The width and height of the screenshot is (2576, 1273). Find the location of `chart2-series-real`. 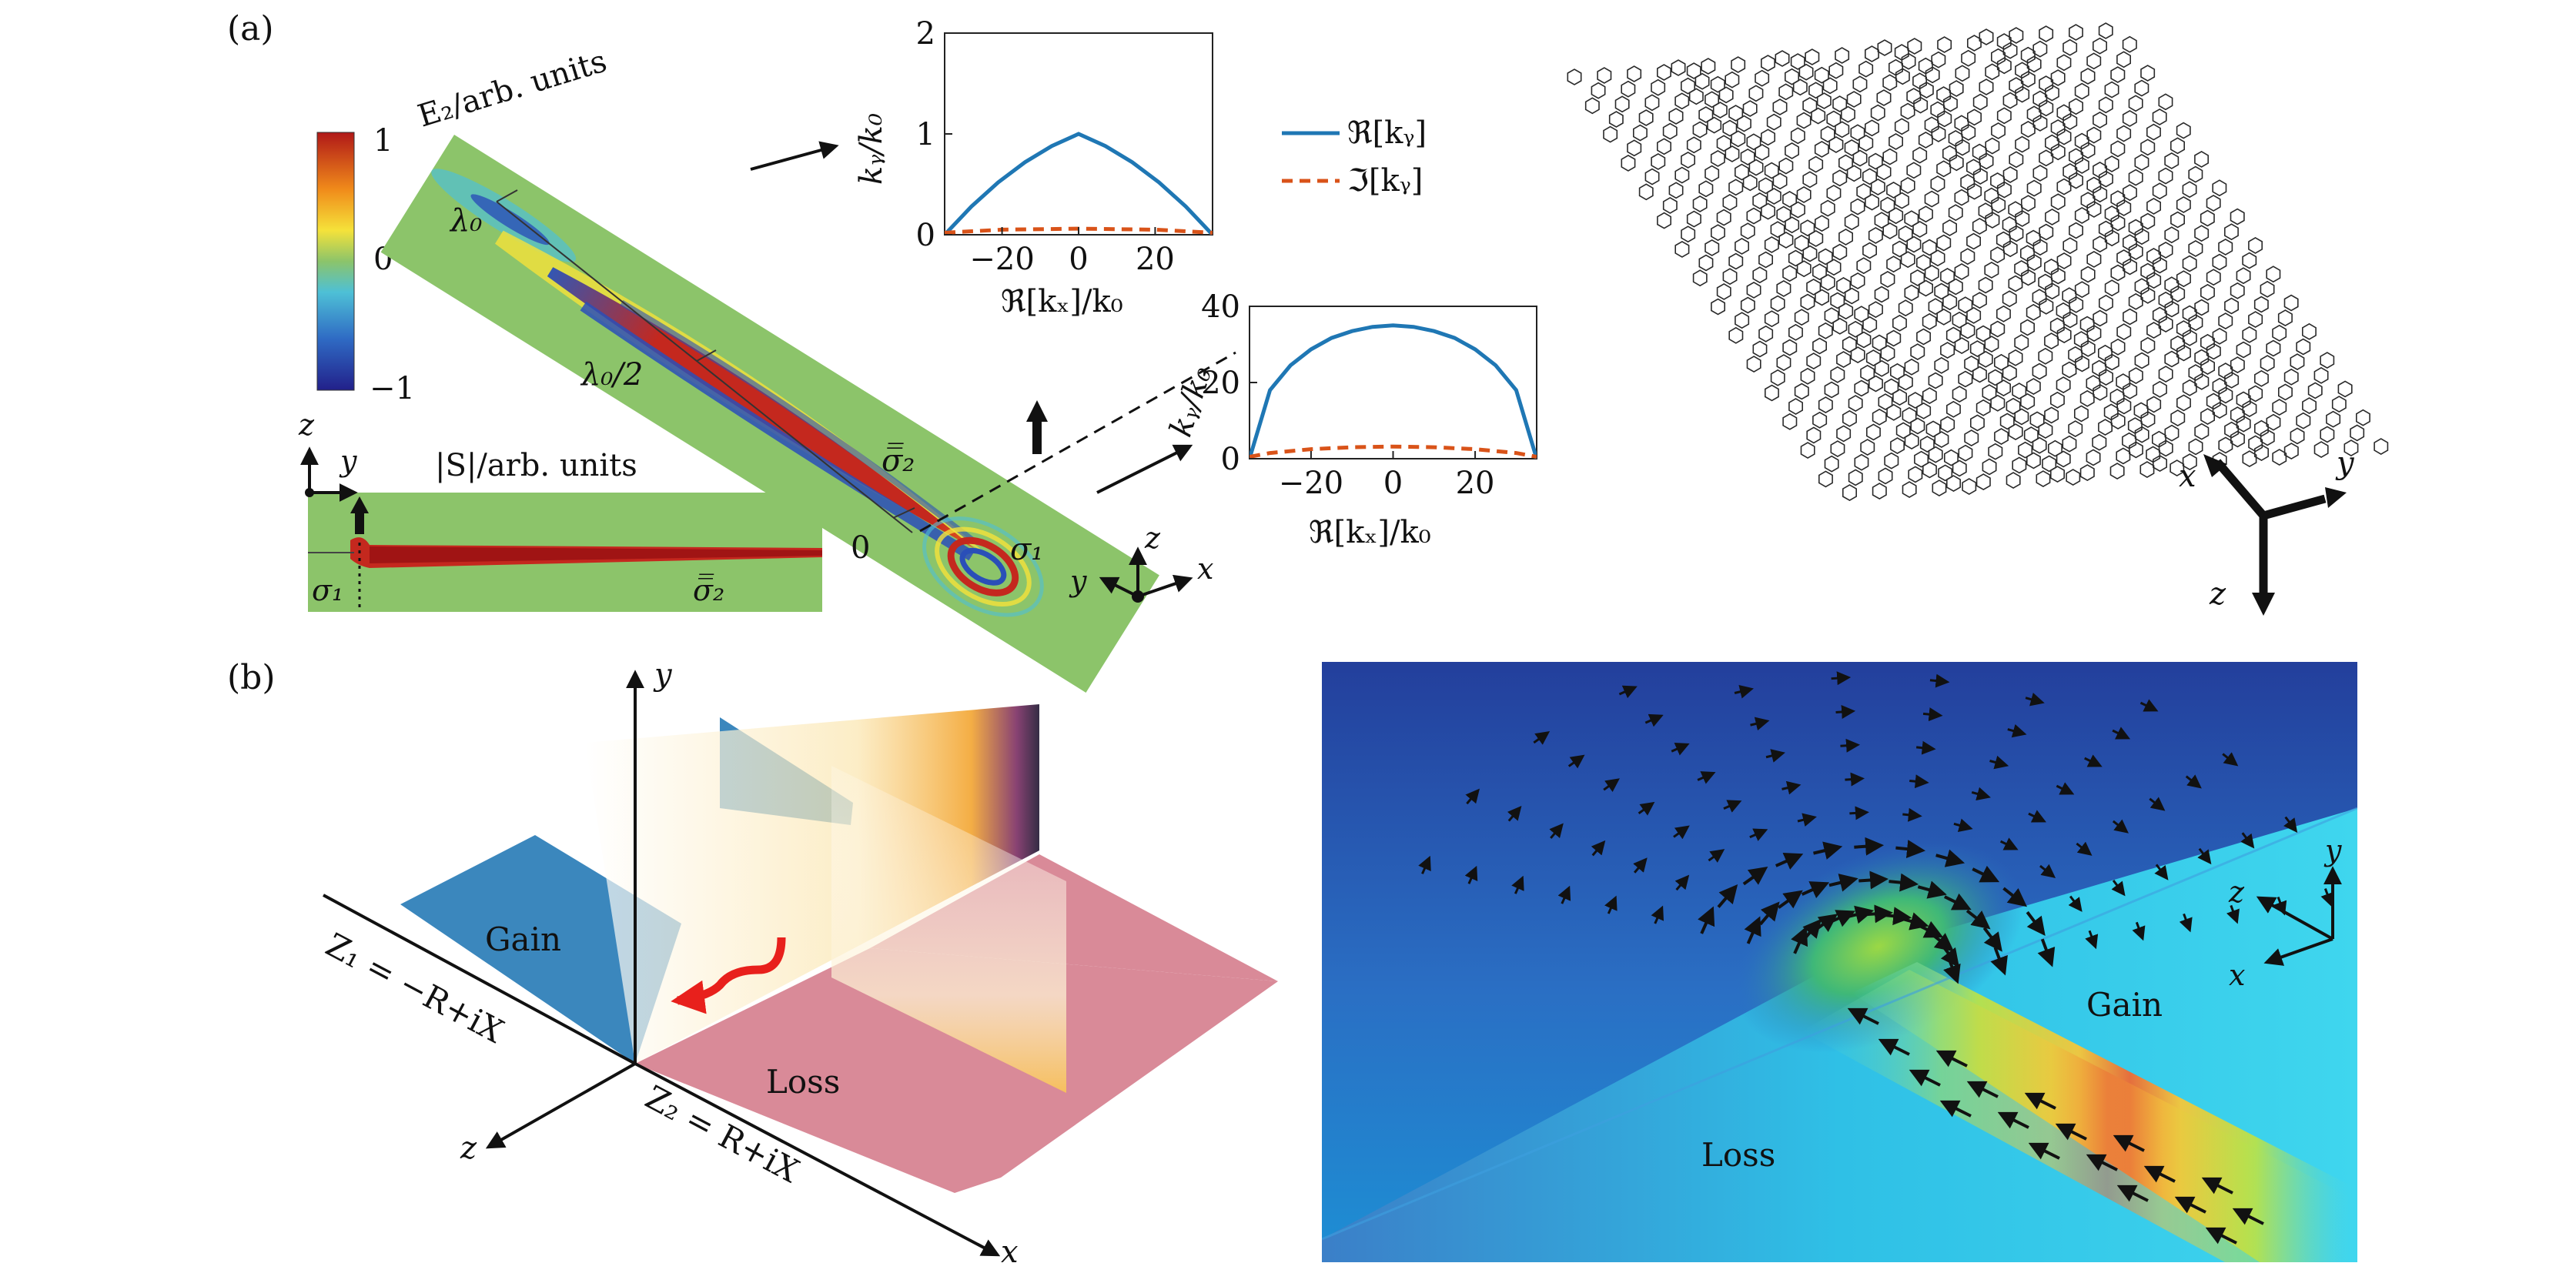

chart2-series-real is located at coordinates (1394, 391).